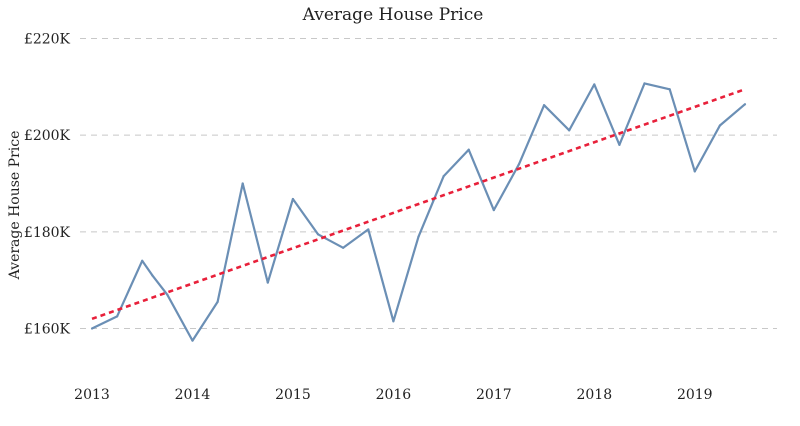 The height and width of the screenshot is (426, 800). I want to click on y-tick-label: £220K, so click(47, 40).